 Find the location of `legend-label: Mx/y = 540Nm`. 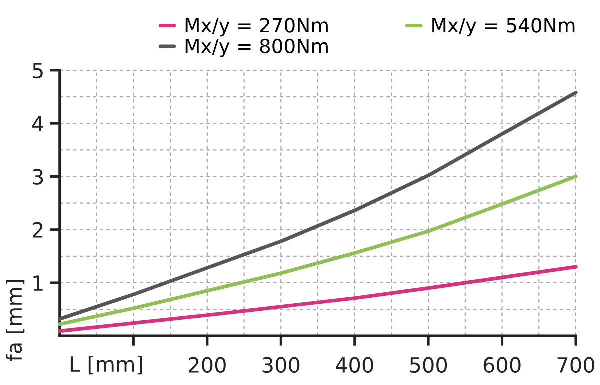

legend-label: Mx/y = 540Nm is located at coordinates (503, 27).